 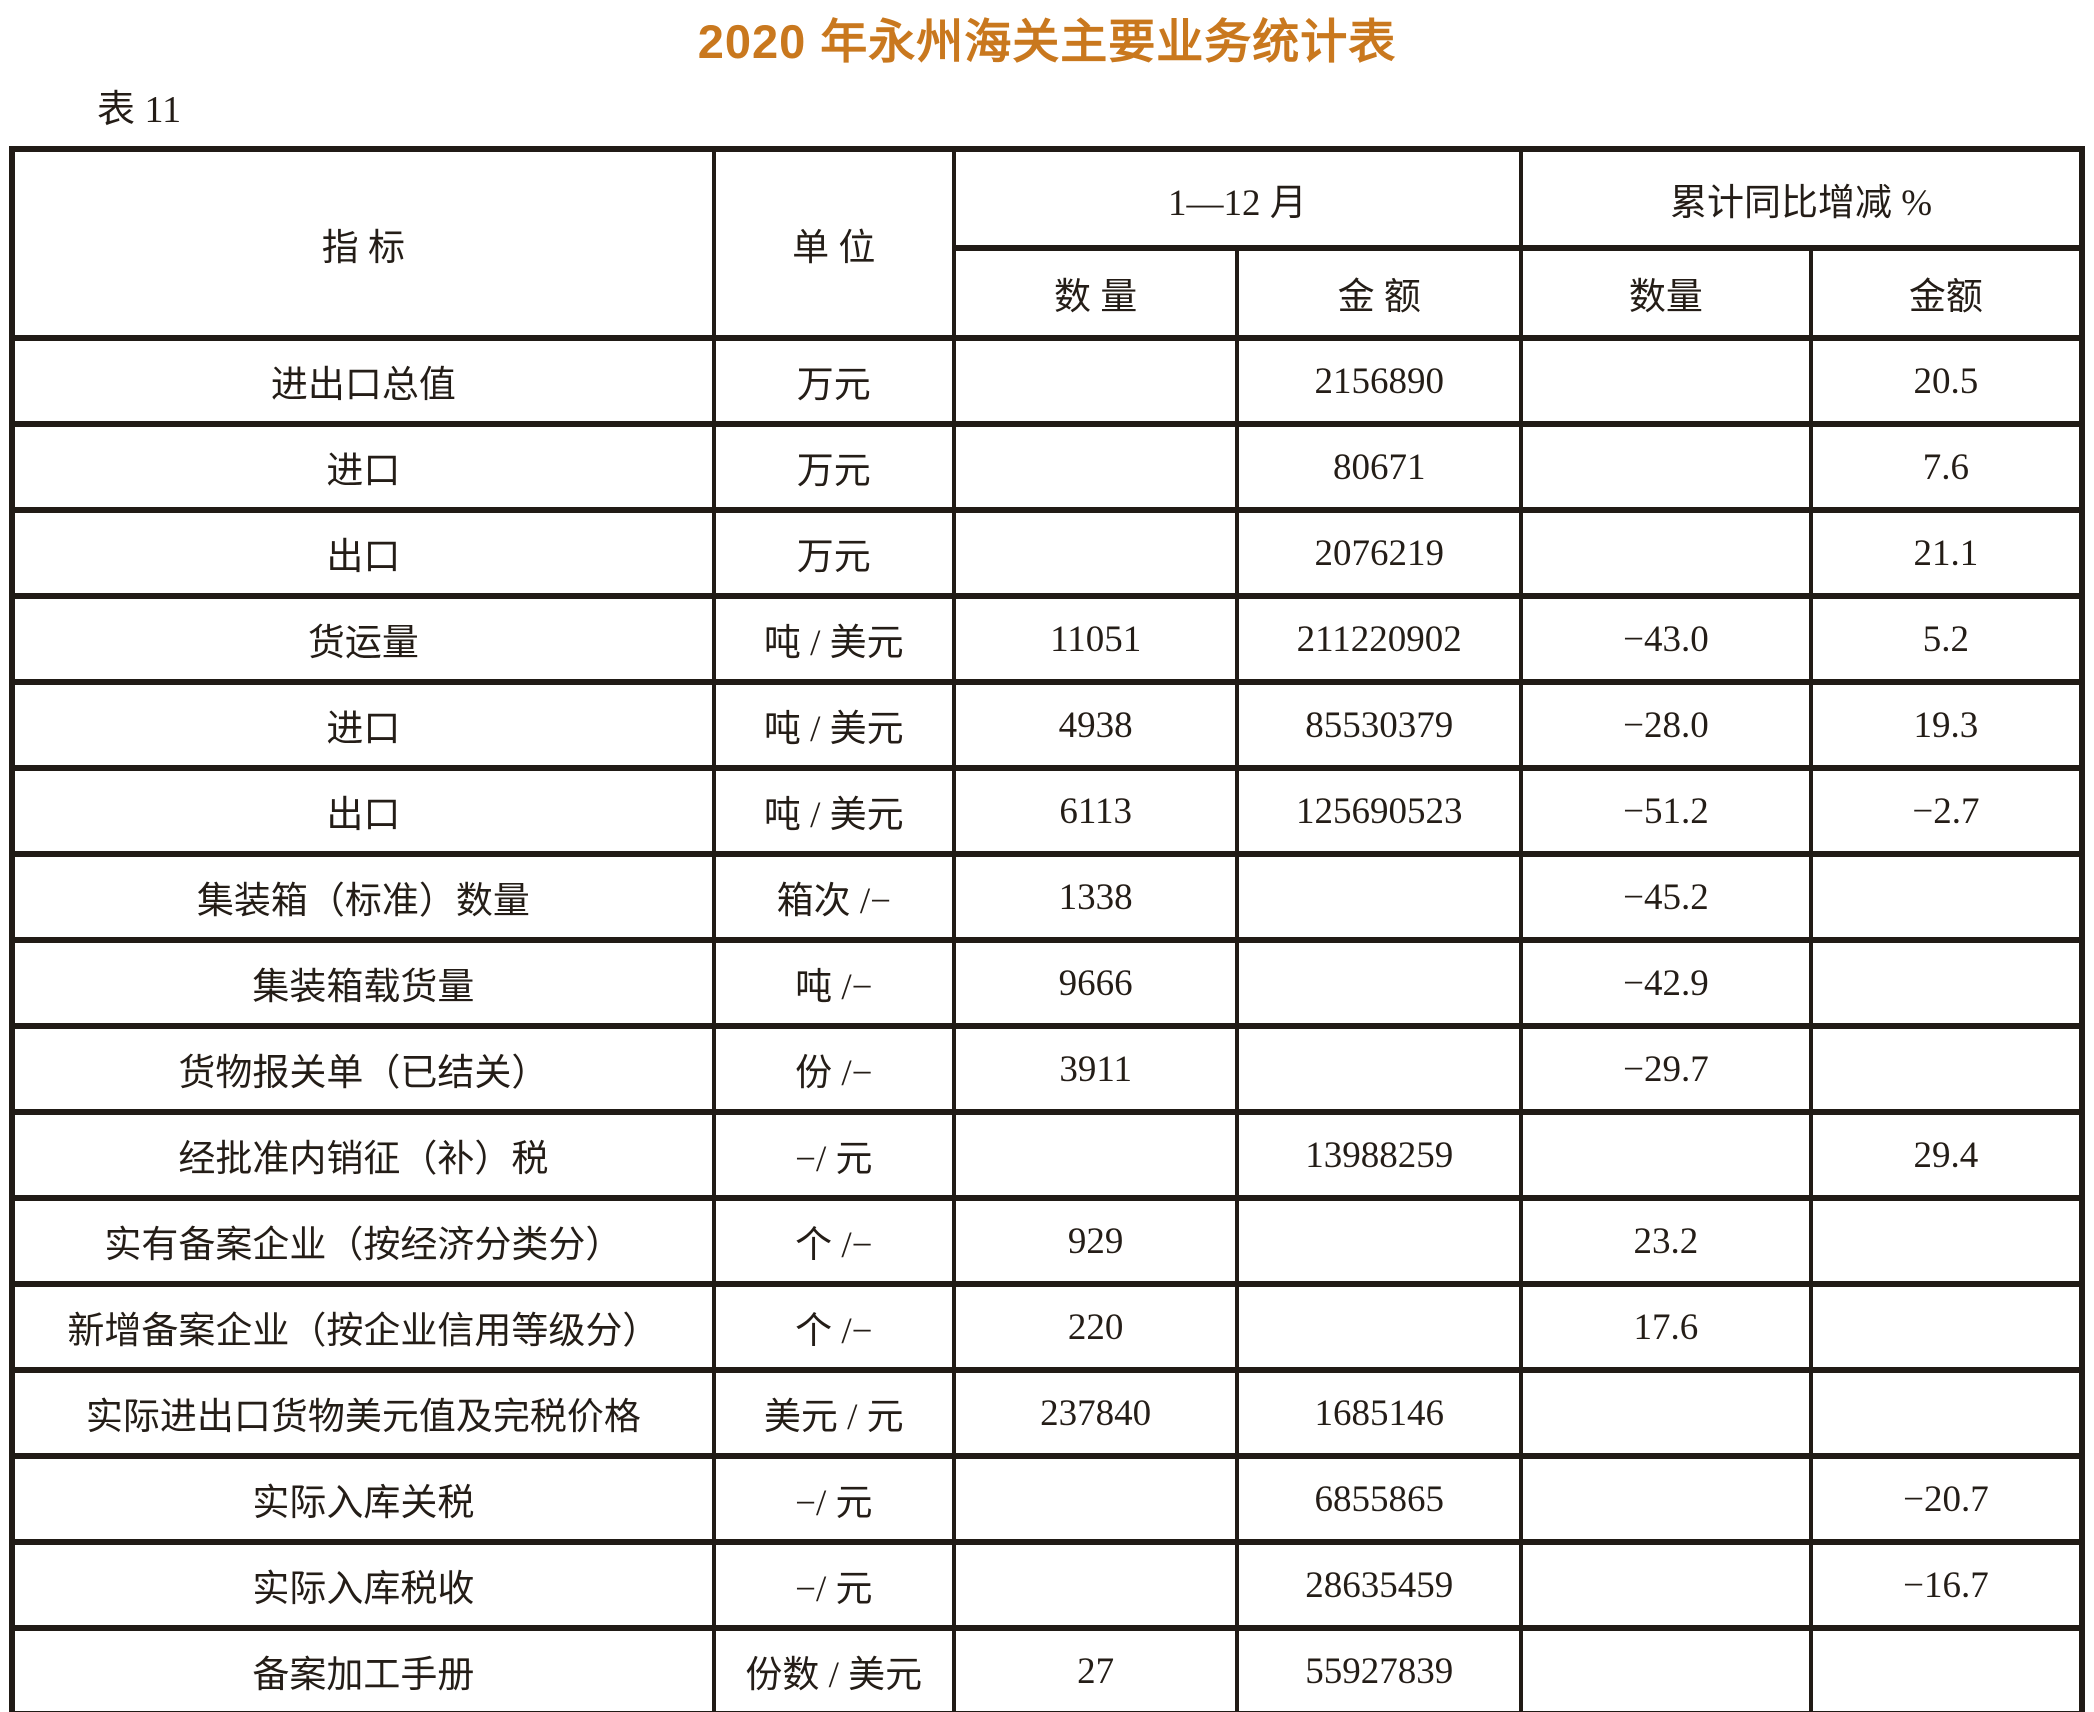 I want to click on col-header-amount-period: 金 额, so click(x=1379, y=293).